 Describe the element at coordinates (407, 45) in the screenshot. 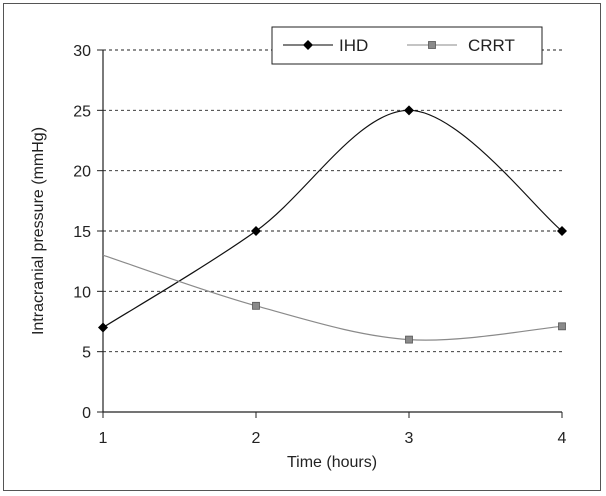

I see `legend: IHD CRRT` at that location.